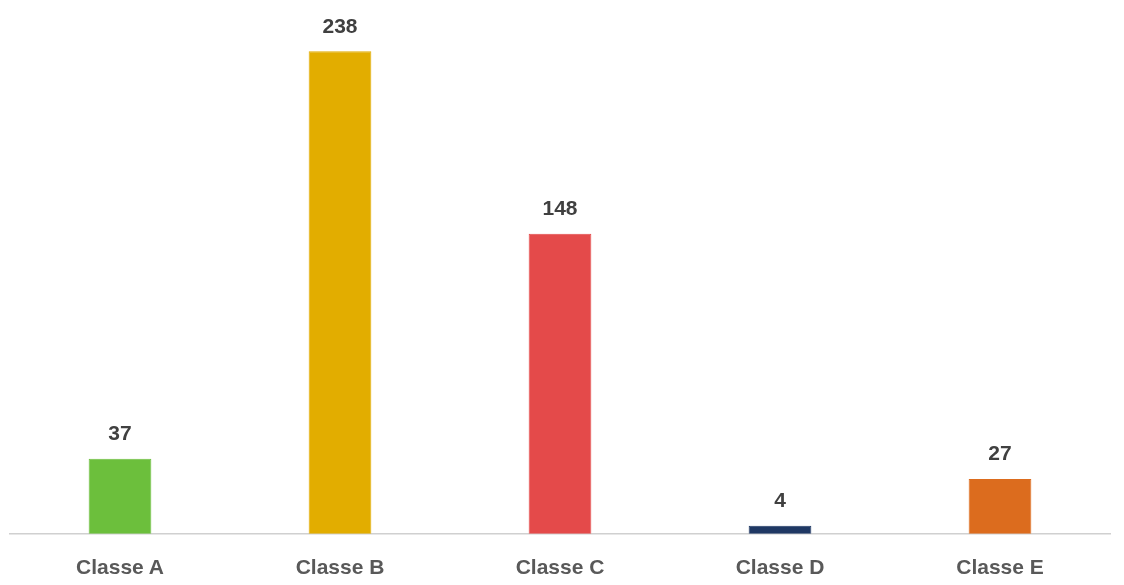 This screenshot has height=585, width=1124. What do you see at coordinates (560, 567) in the screenshot?
I see `x-tick-label: Classe C` at bounding box center [560, 567].